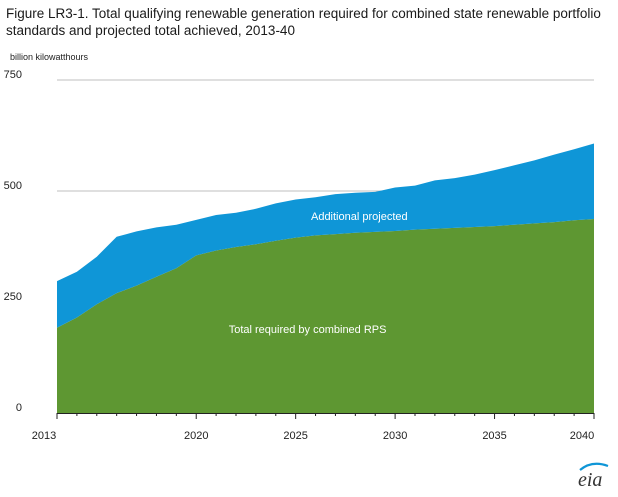  I want to click on y-tick-label: 0, so click(19, 408).